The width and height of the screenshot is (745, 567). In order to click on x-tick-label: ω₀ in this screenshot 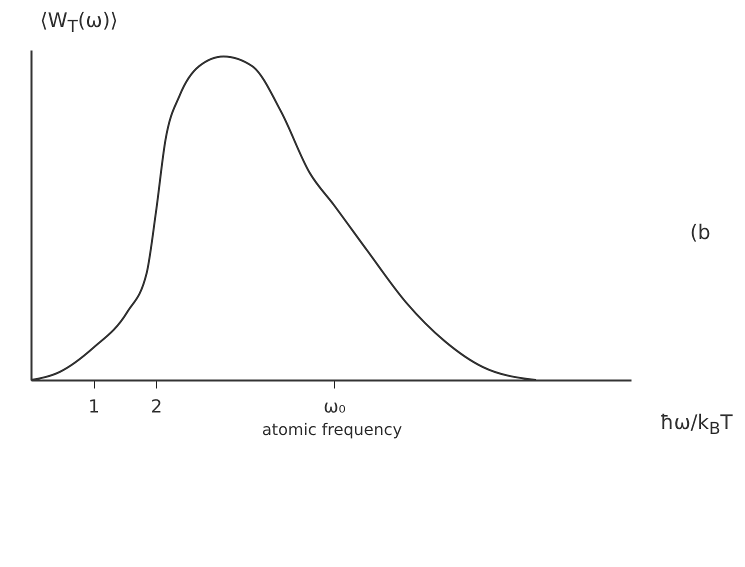, I will do `click(334, 407)`.